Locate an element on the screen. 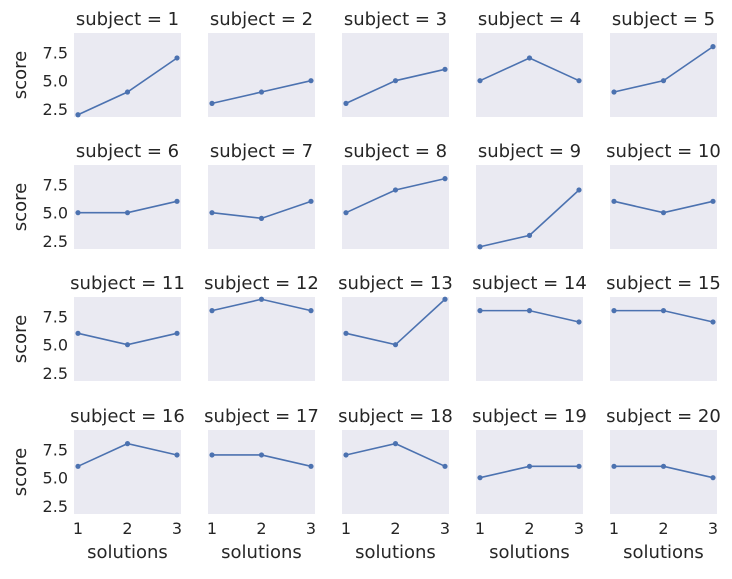 The width and height of the screenshot is (732, 579). panel-title: subject = 10 is located at coordinates (663, 151).